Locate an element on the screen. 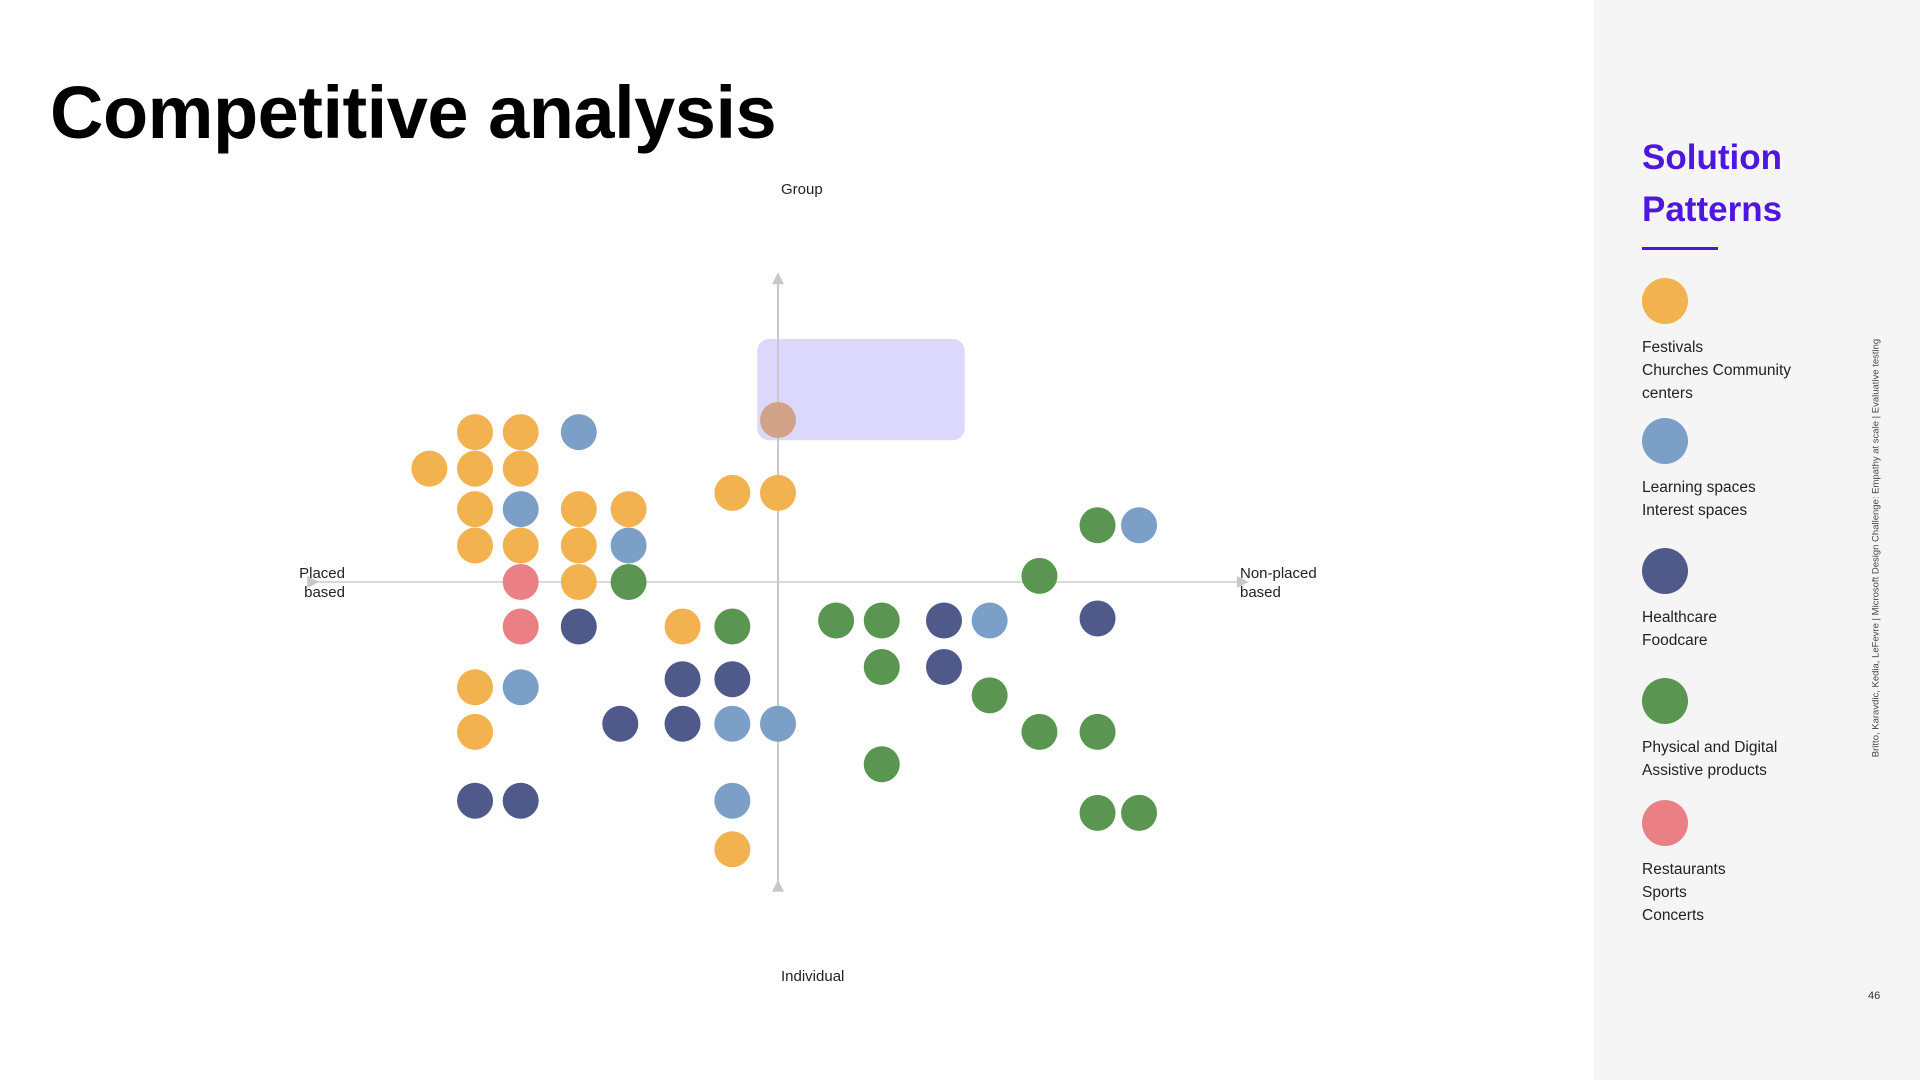  legend-label-line: Healthcare is located at coordinates (1679, 617).